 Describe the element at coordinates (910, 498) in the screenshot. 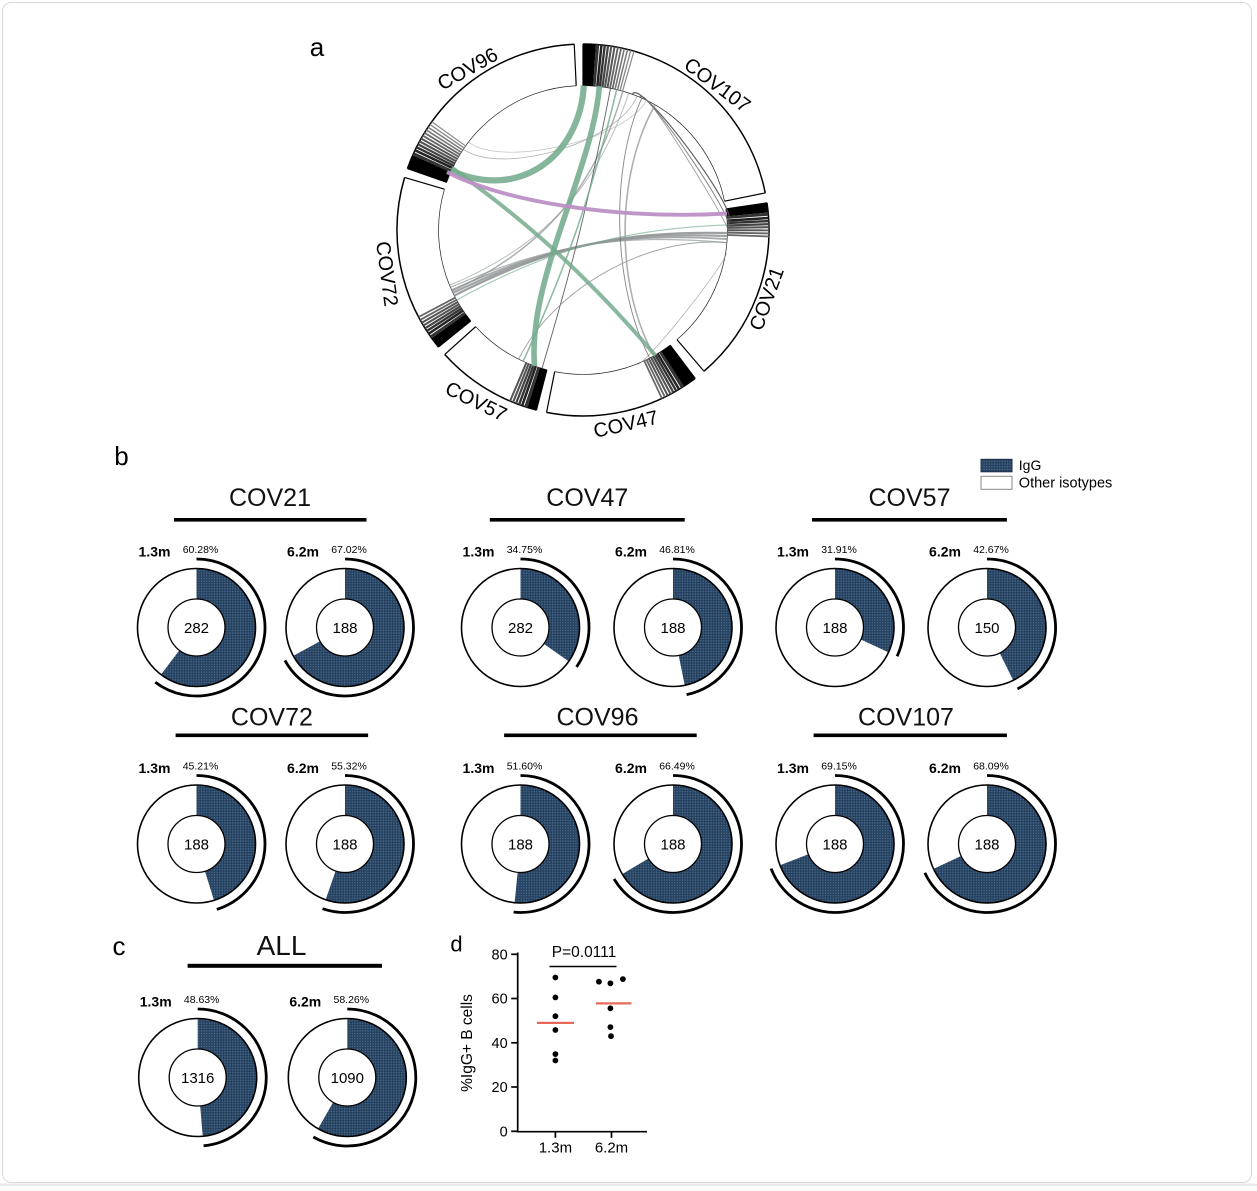

I see `svg-text: COV57` at that location.